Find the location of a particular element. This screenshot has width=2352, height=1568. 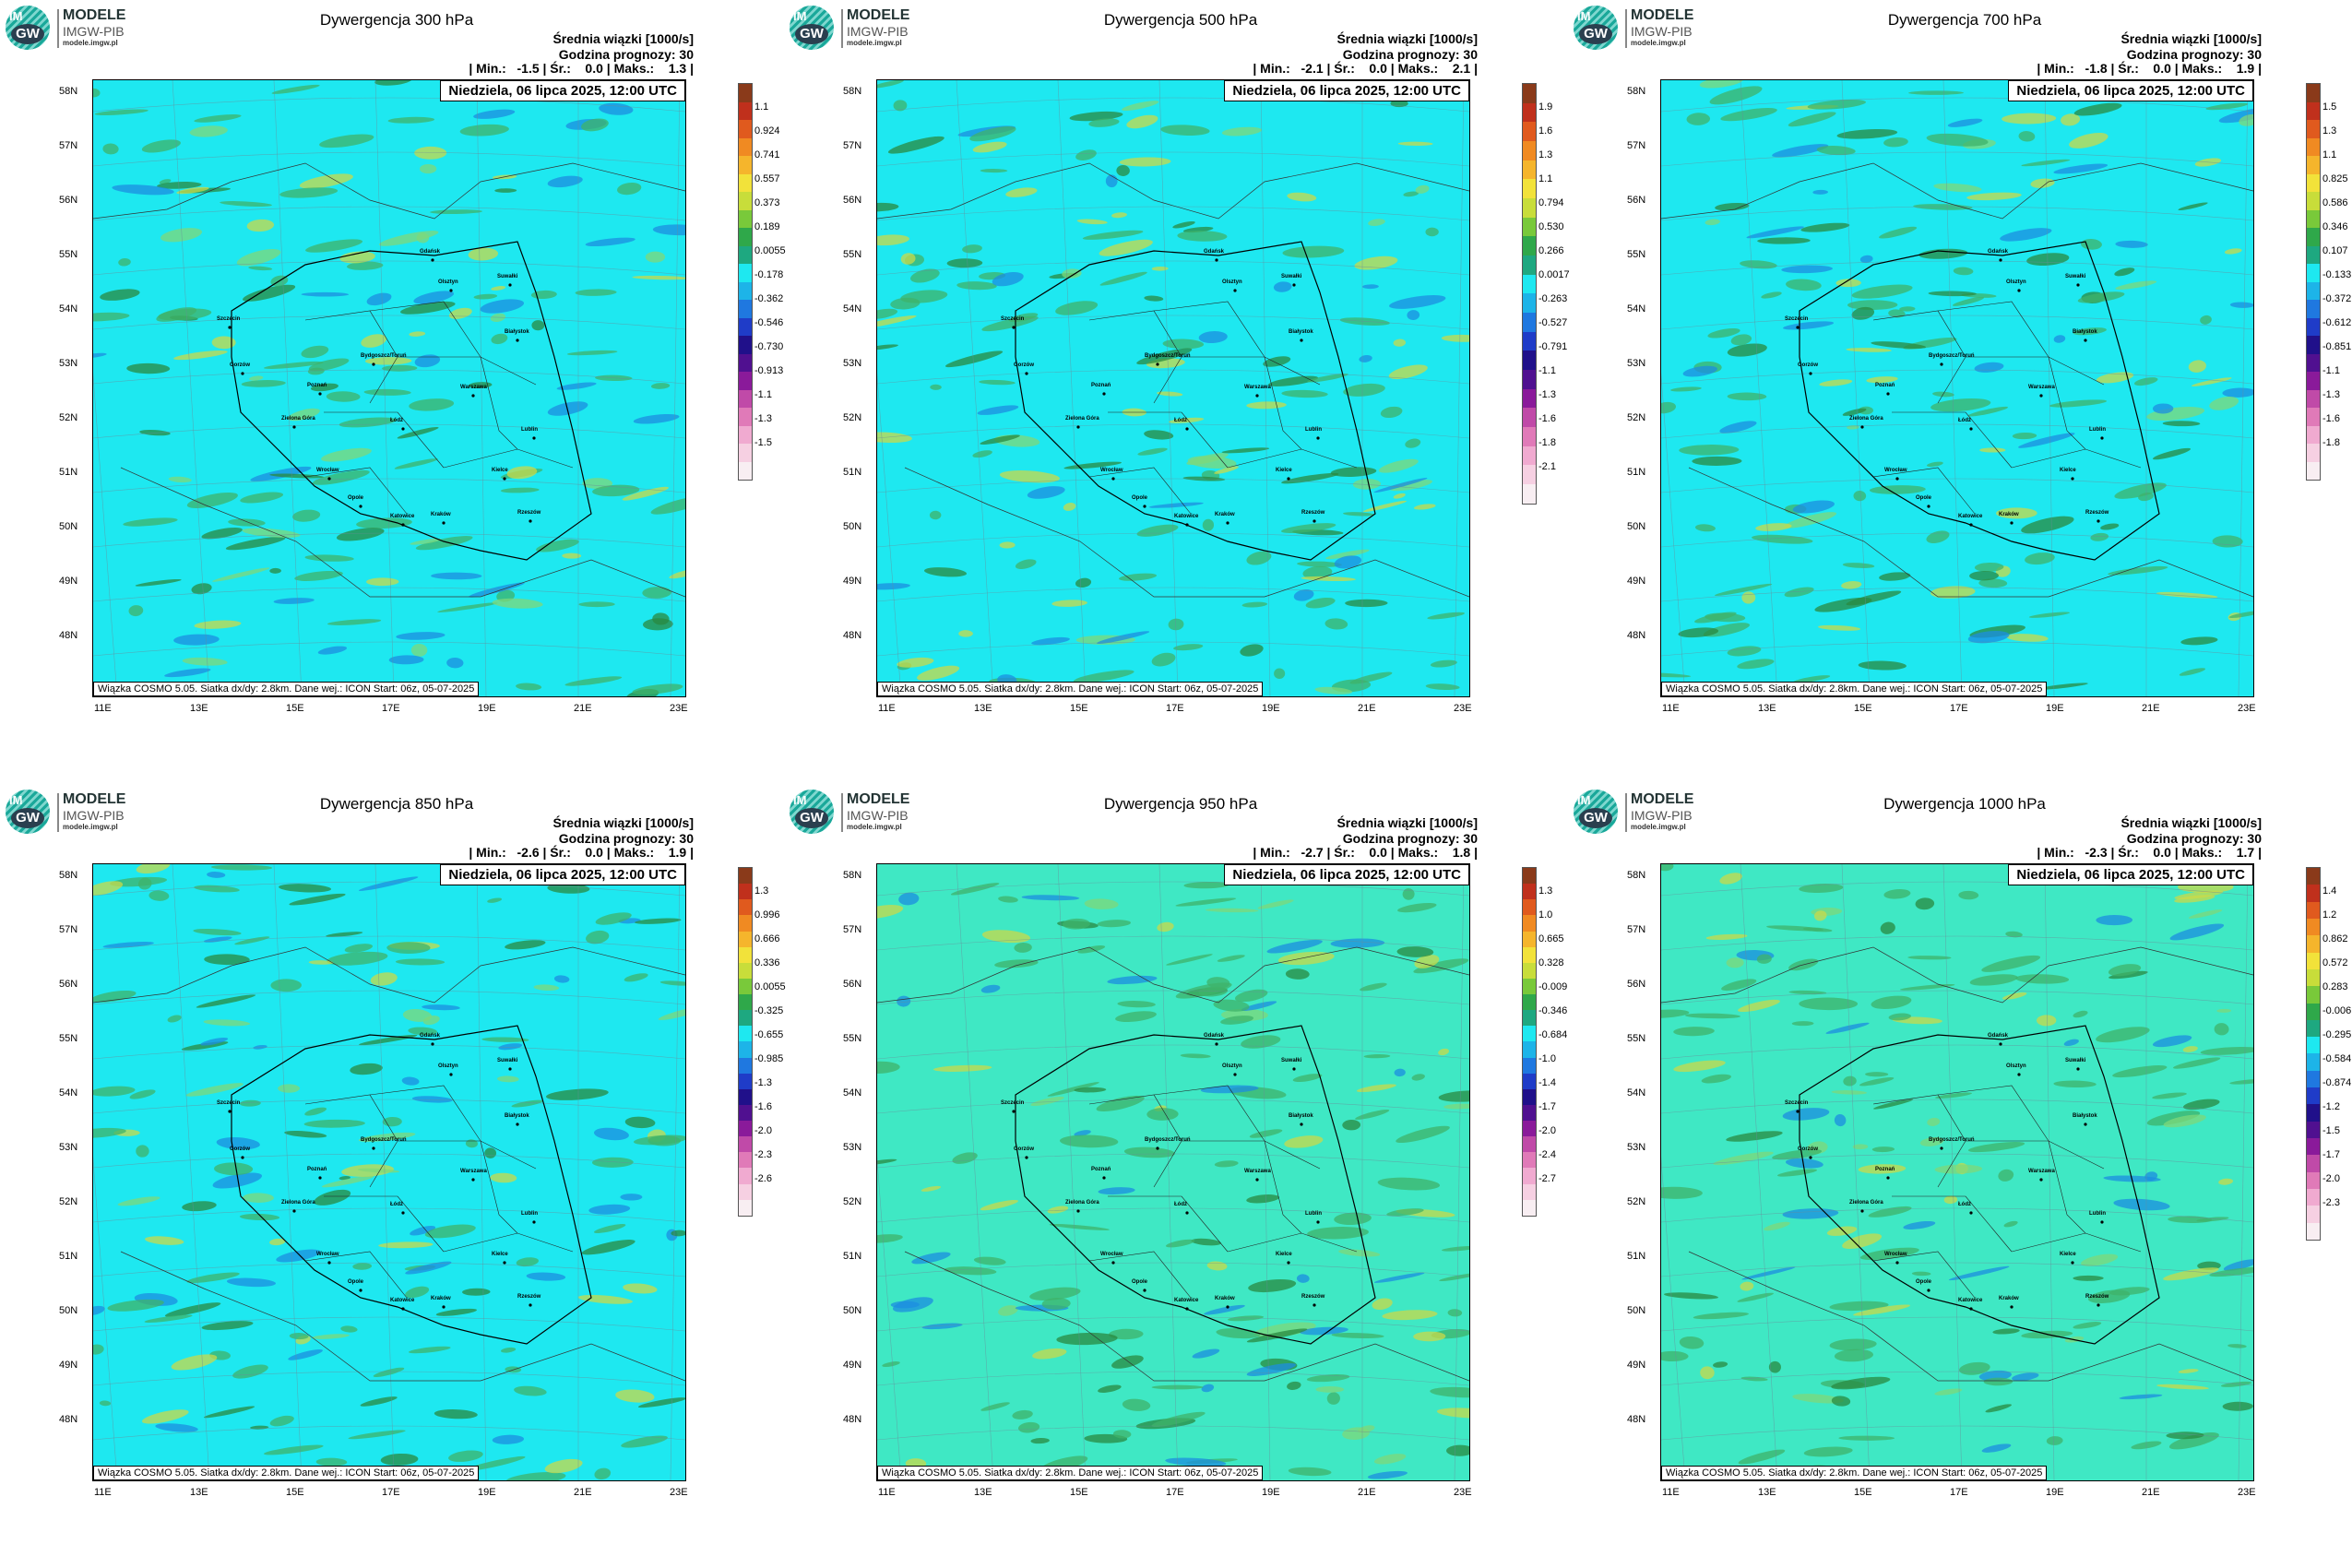

forecast-date: Niedziela, 06 lipca 2025, 12:00 UTC is located at coordinates (562, 90).